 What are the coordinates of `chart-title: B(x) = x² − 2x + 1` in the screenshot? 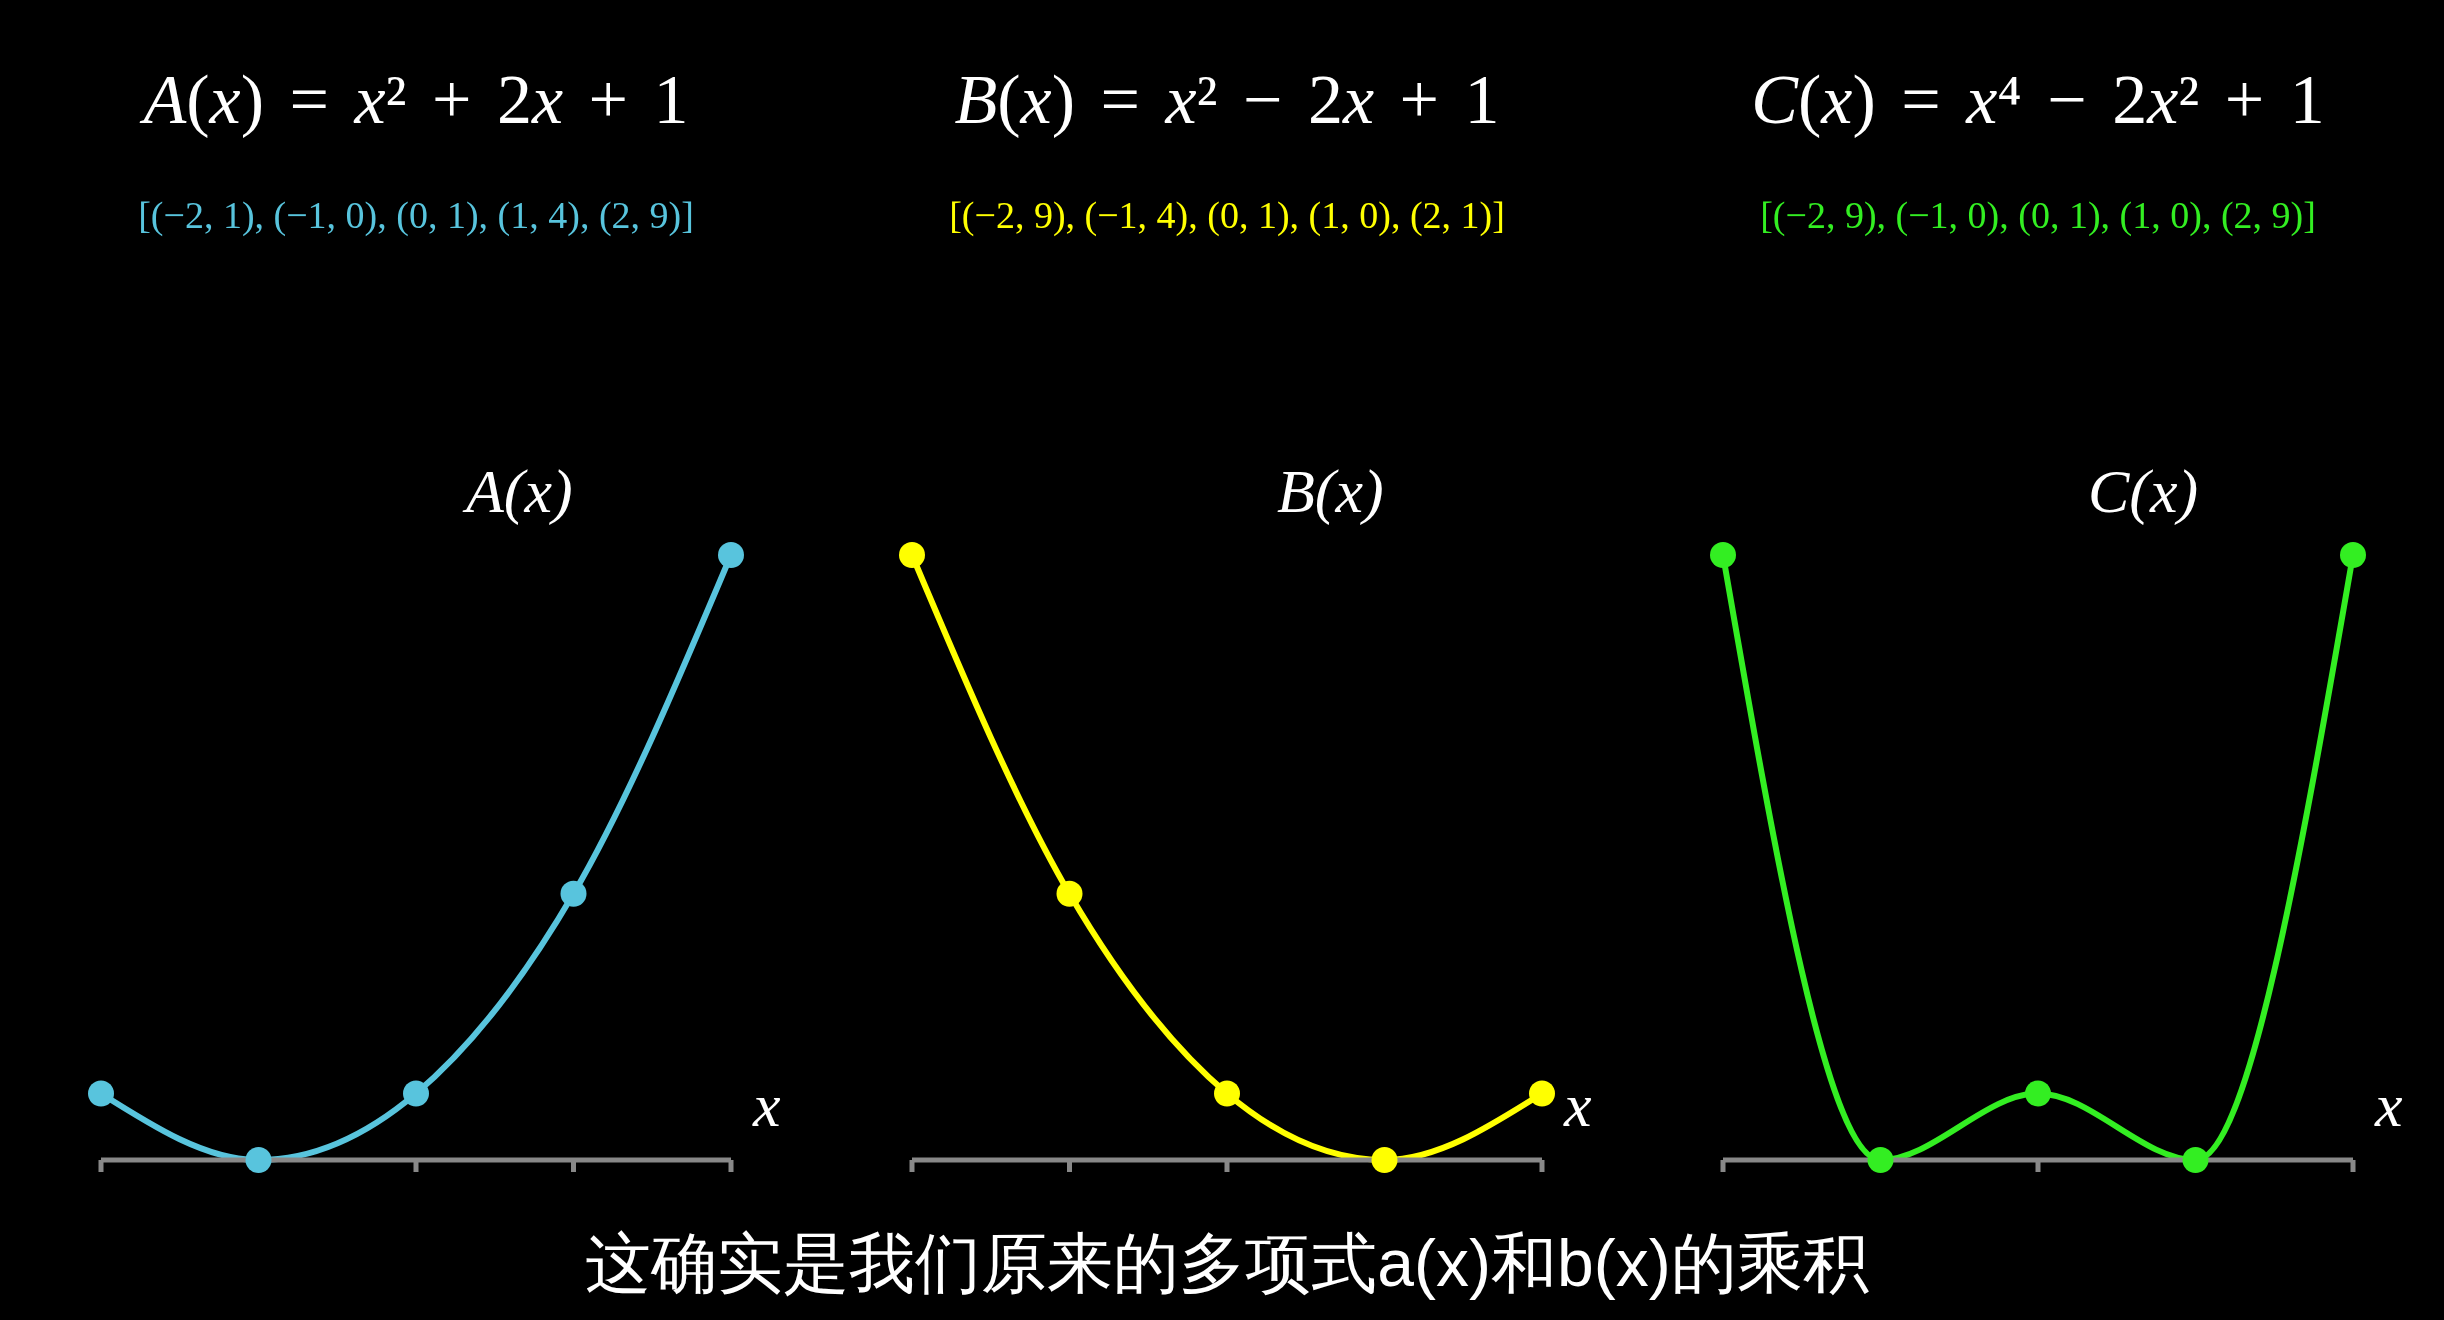 It's located at (1227, 100).